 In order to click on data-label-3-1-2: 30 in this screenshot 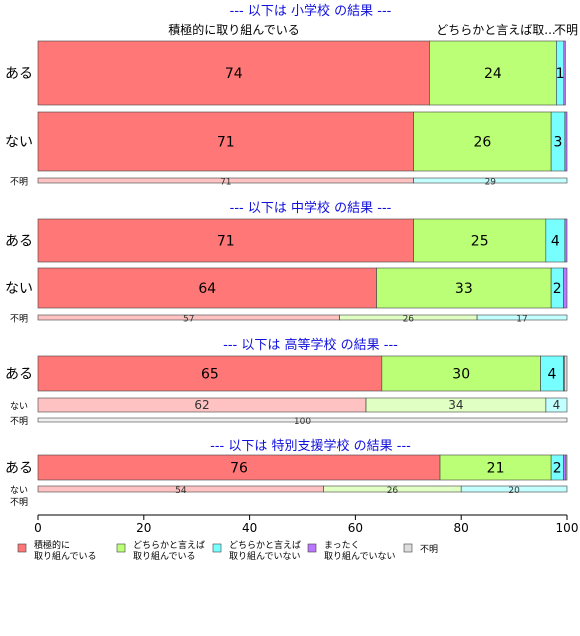, I will do `click(461, 375)`.